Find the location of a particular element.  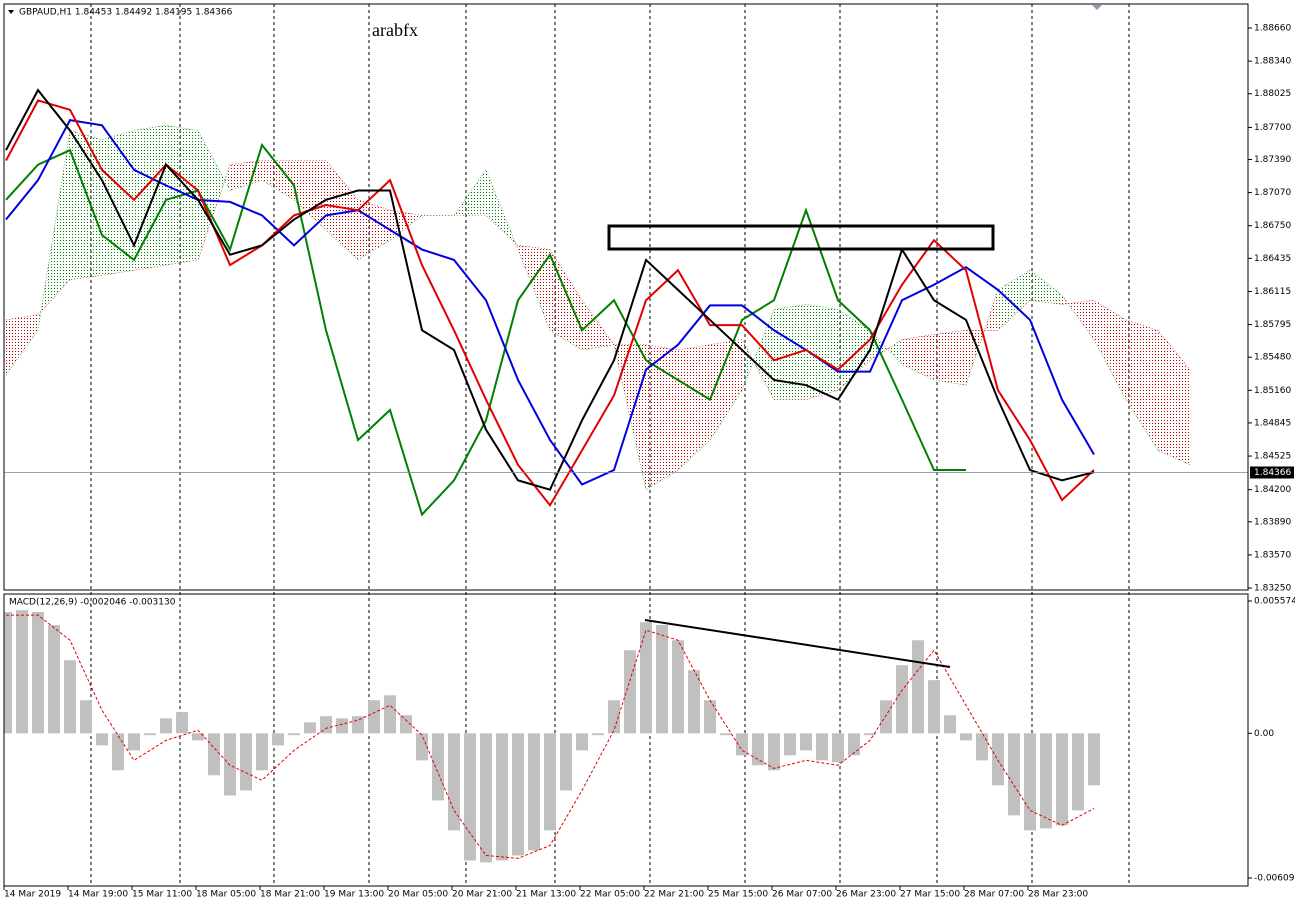

y-tick-label: 1.84200 is located at coordinates (1272, 490).